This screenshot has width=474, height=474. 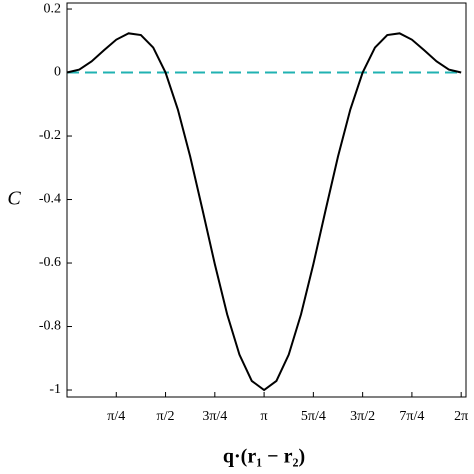 What do you see at coordinates (116, 416) in the screenshot?
I see `x-tick-label: π/4` at bounding box center [116, 416].